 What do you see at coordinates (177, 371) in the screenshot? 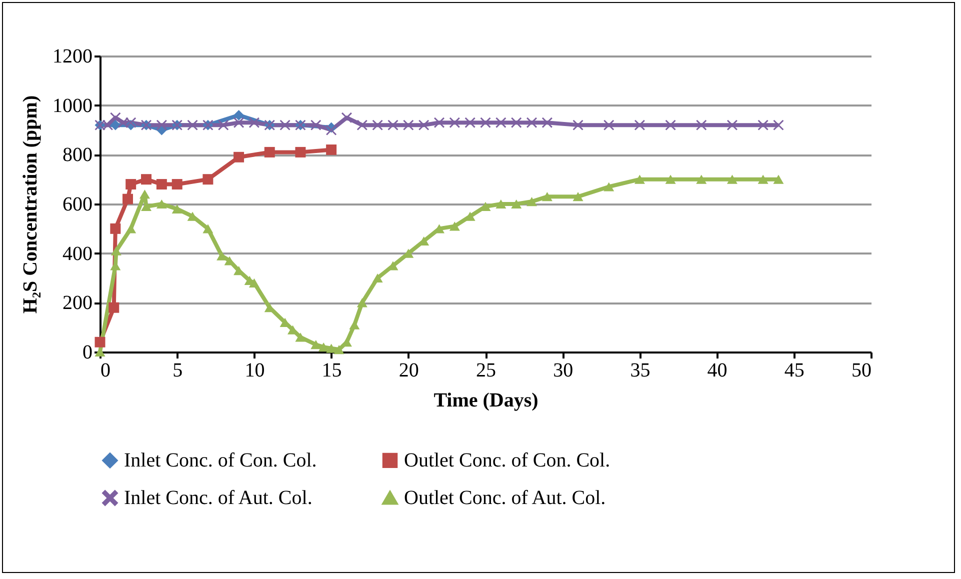
I see `x-tick-label: 5` at bounding box center [177, 371].